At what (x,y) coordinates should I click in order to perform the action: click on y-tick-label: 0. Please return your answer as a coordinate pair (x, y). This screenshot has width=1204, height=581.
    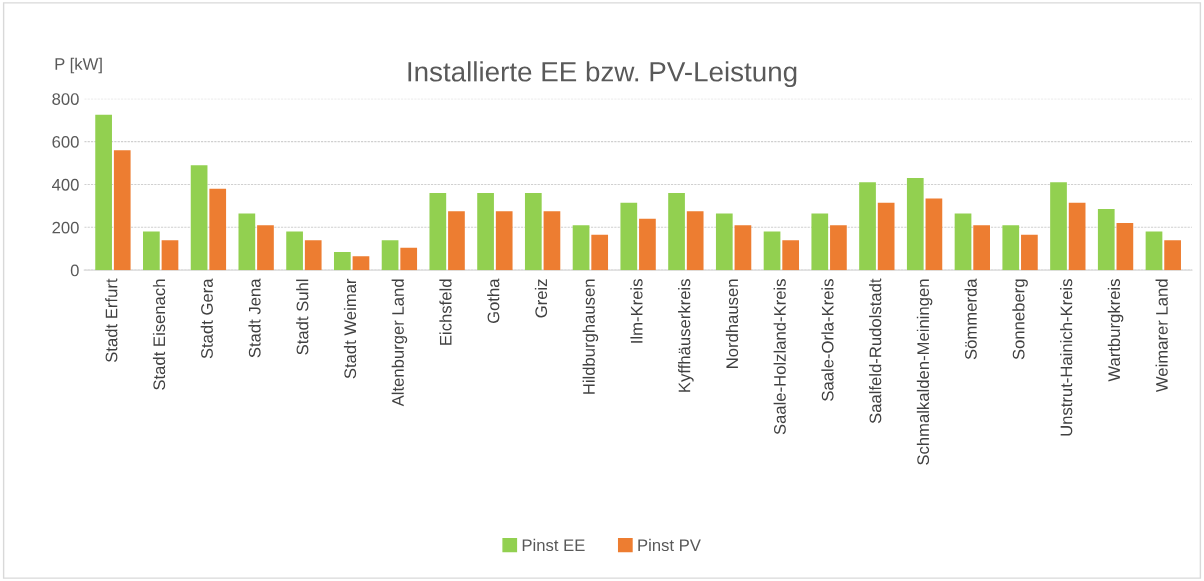
    Looking at the image, I should click on (74, 270).